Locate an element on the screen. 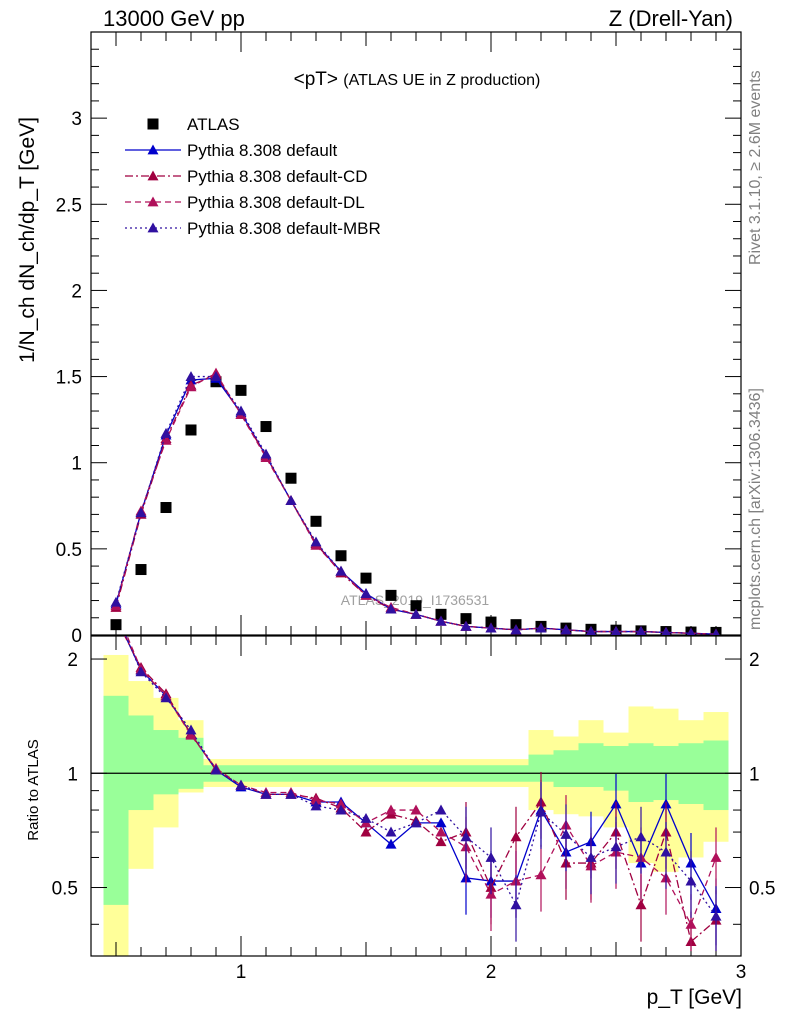 The image size is (786, 1024). legend-label: Pythia 8.308 default-DL is located at coordinates (276, 202).